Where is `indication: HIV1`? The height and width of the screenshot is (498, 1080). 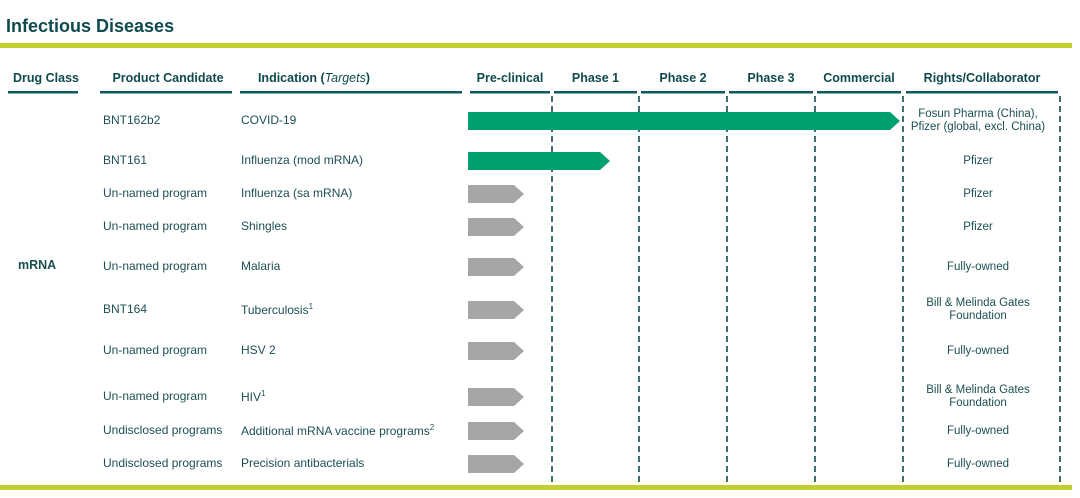 indication: HIV1 is located at coordinates (253, 396).